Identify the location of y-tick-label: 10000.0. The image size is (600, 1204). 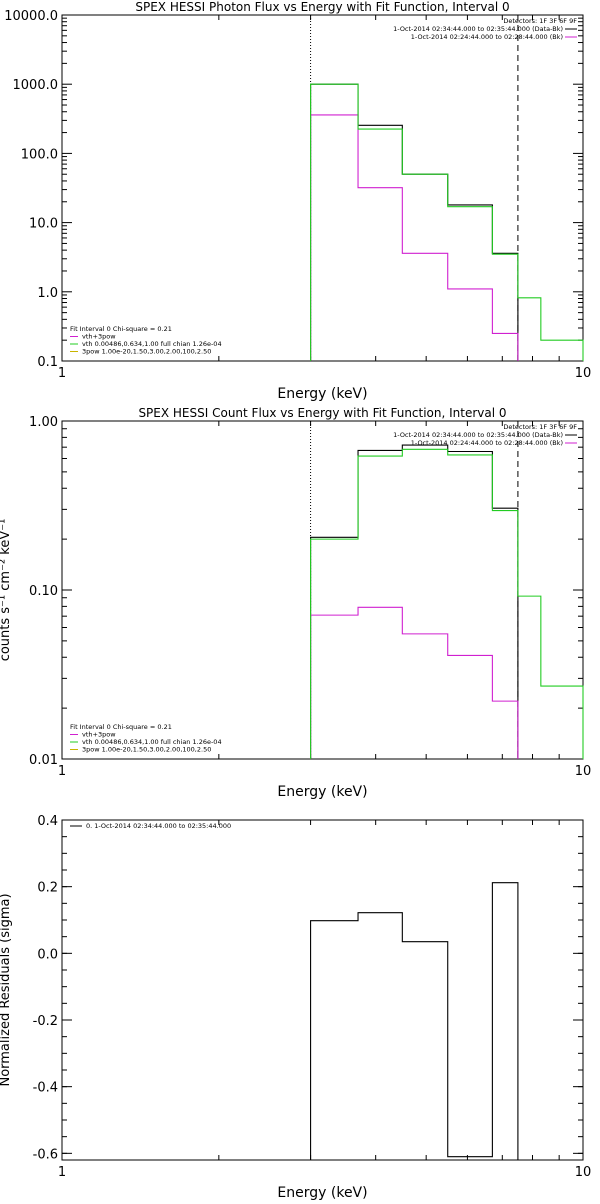
(31, 16).